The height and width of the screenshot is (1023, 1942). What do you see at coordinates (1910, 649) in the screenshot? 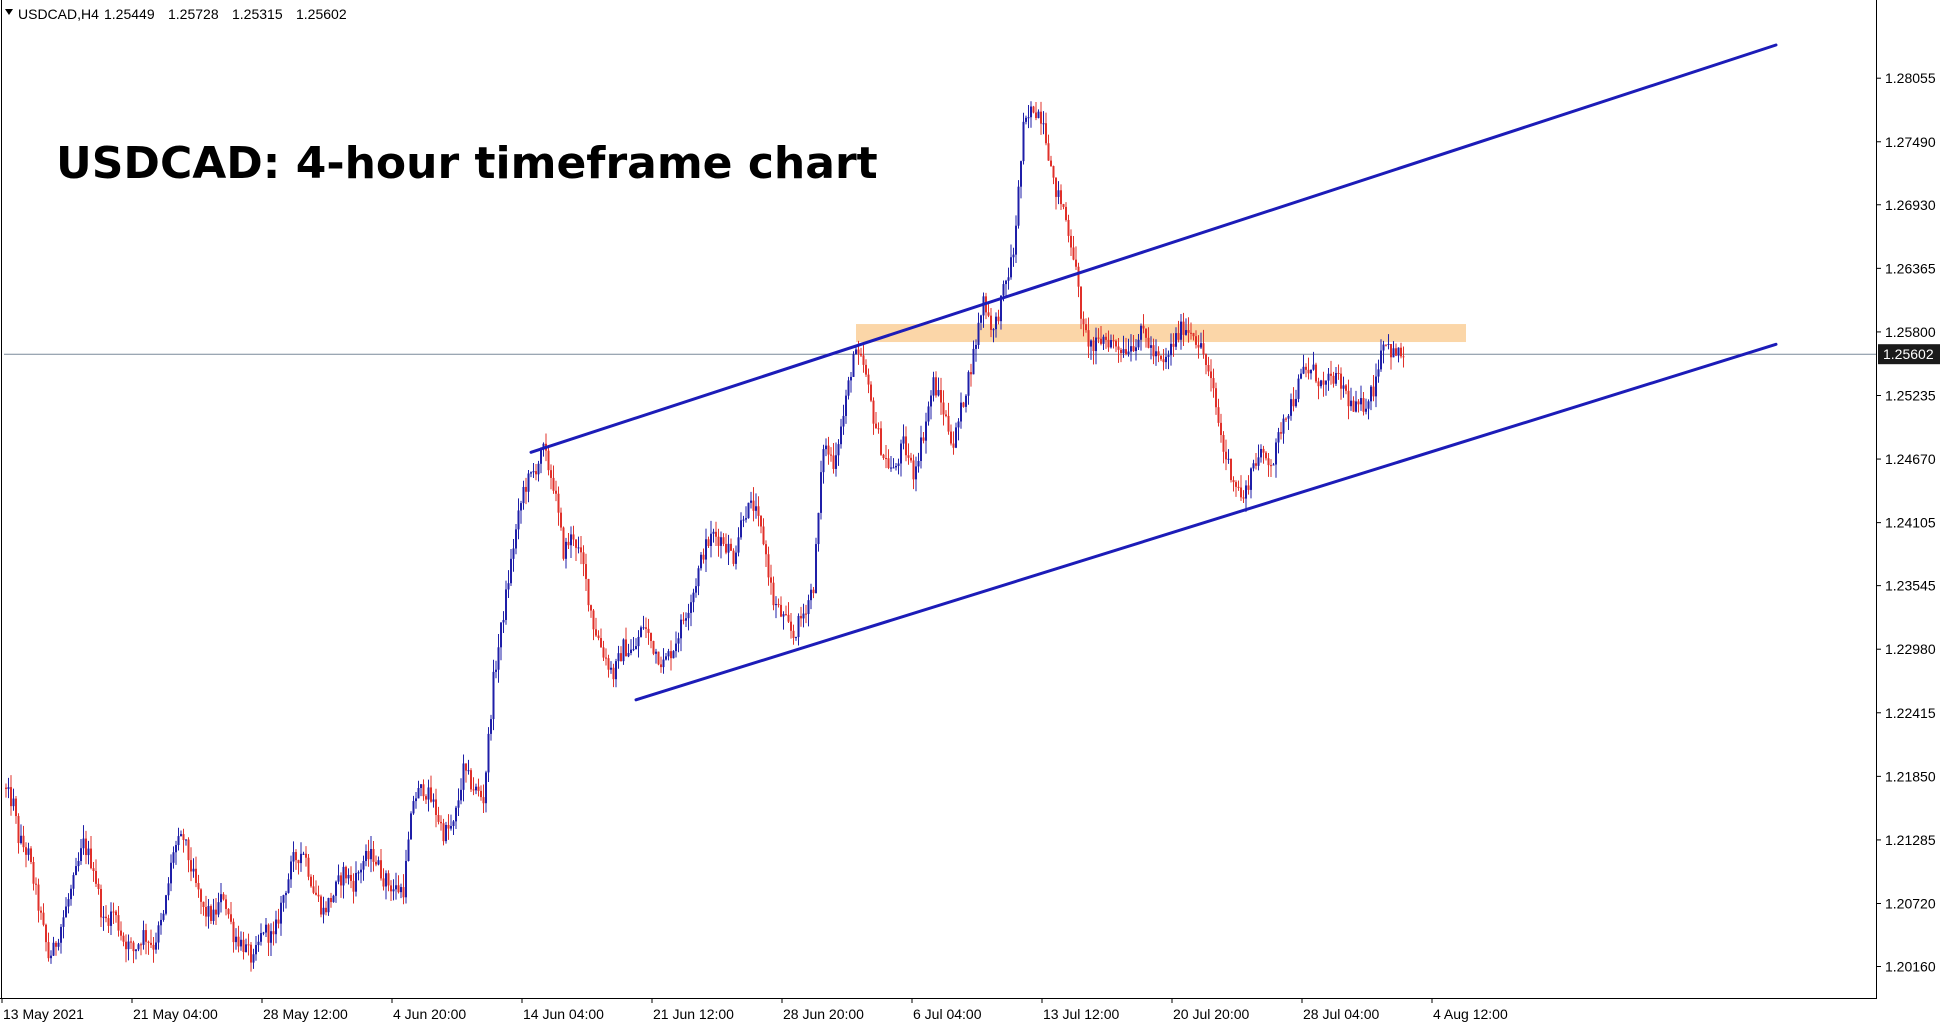
I see `price-tick-label: 1.22980` at bounding box center [1910, 649].